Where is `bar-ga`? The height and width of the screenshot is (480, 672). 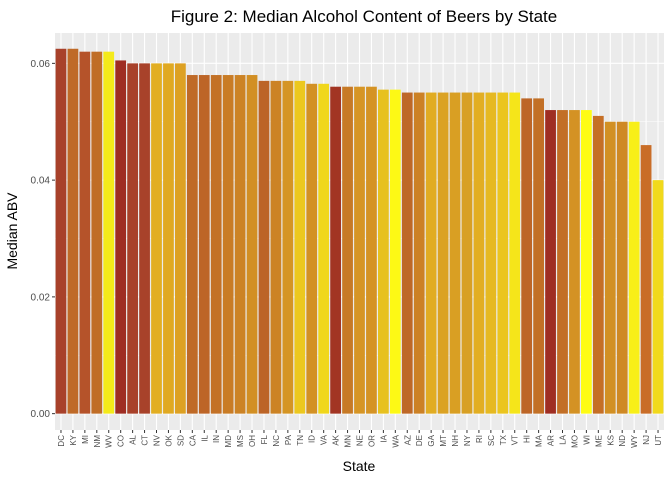 bar-ga is located at coordinates (431, 253).